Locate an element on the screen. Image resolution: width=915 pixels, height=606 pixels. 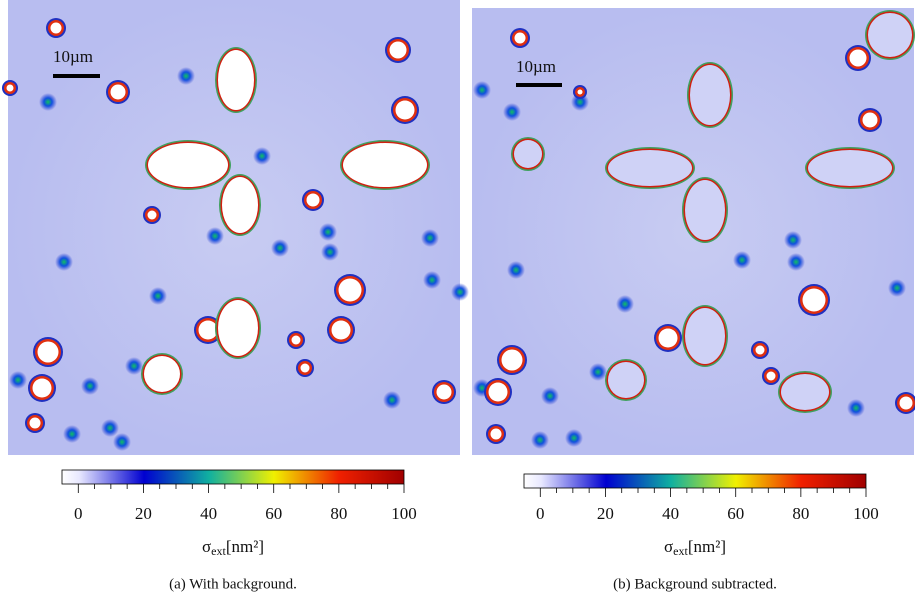
subscript: ext is located at coordinates (680, 551).